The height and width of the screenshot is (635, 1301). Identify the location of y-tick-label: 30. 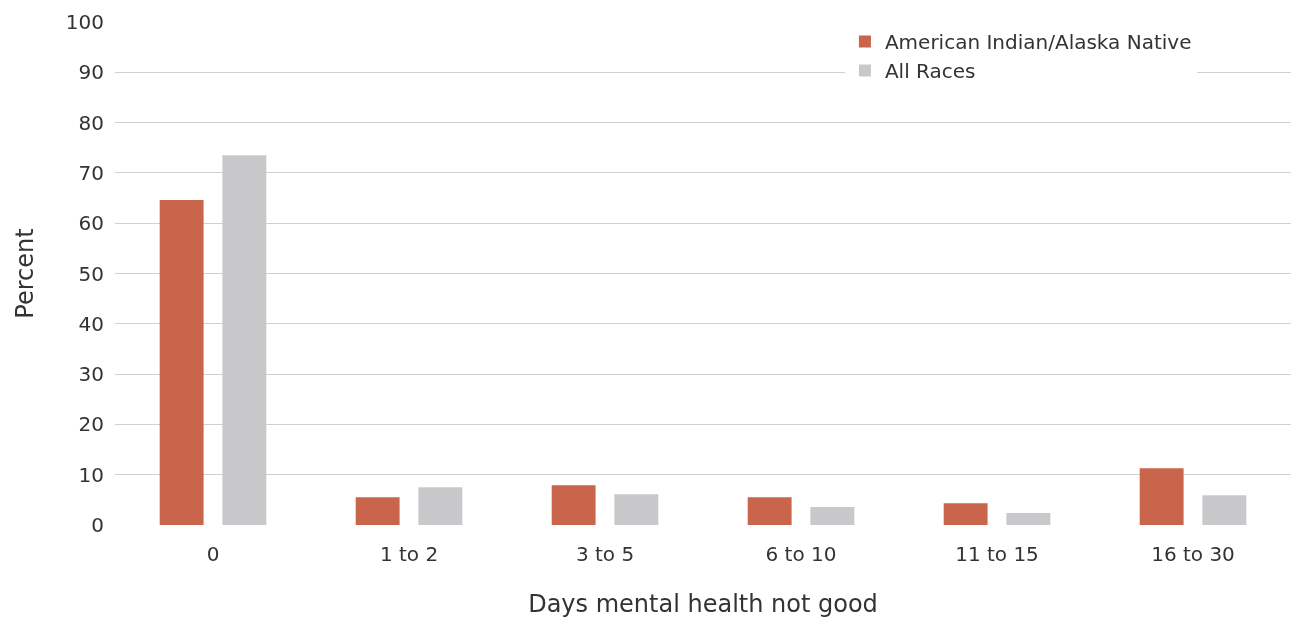
(91, 374).